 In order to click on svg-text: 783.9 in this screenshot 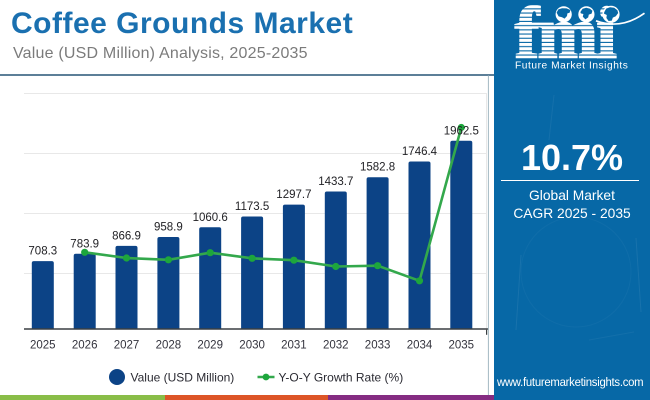, I will do `click(84, 244)`.